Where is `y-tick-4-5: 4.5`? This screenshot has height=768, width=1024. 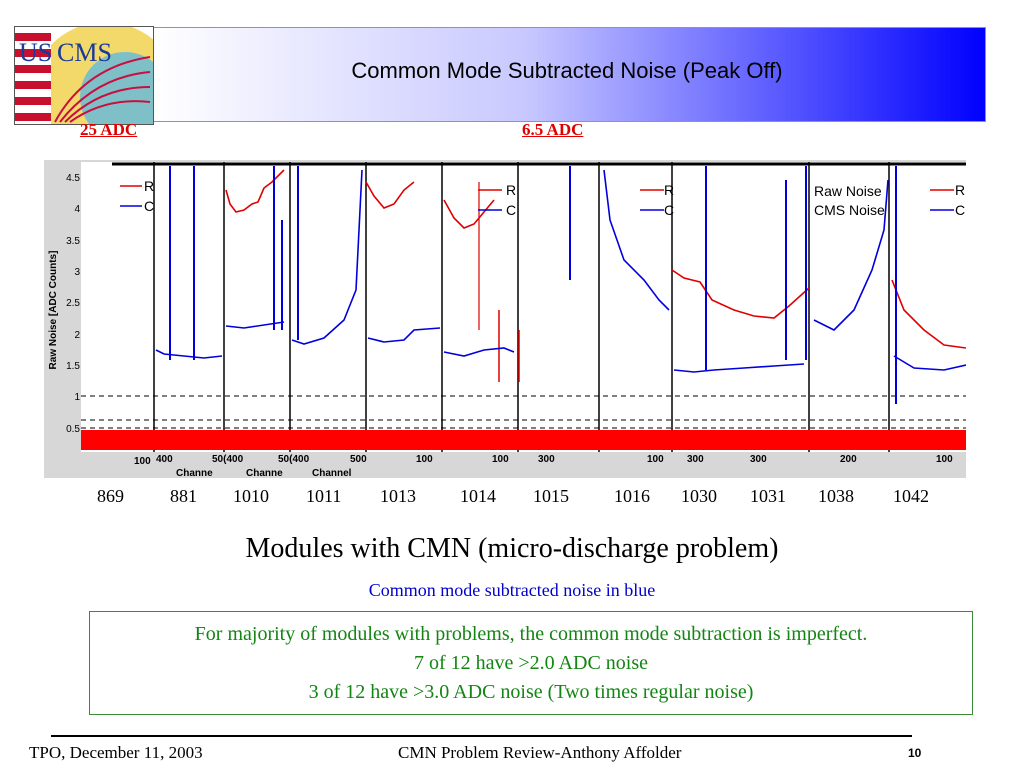 y-tick-4-5: 4.5 is located at coordinates (73, 178).